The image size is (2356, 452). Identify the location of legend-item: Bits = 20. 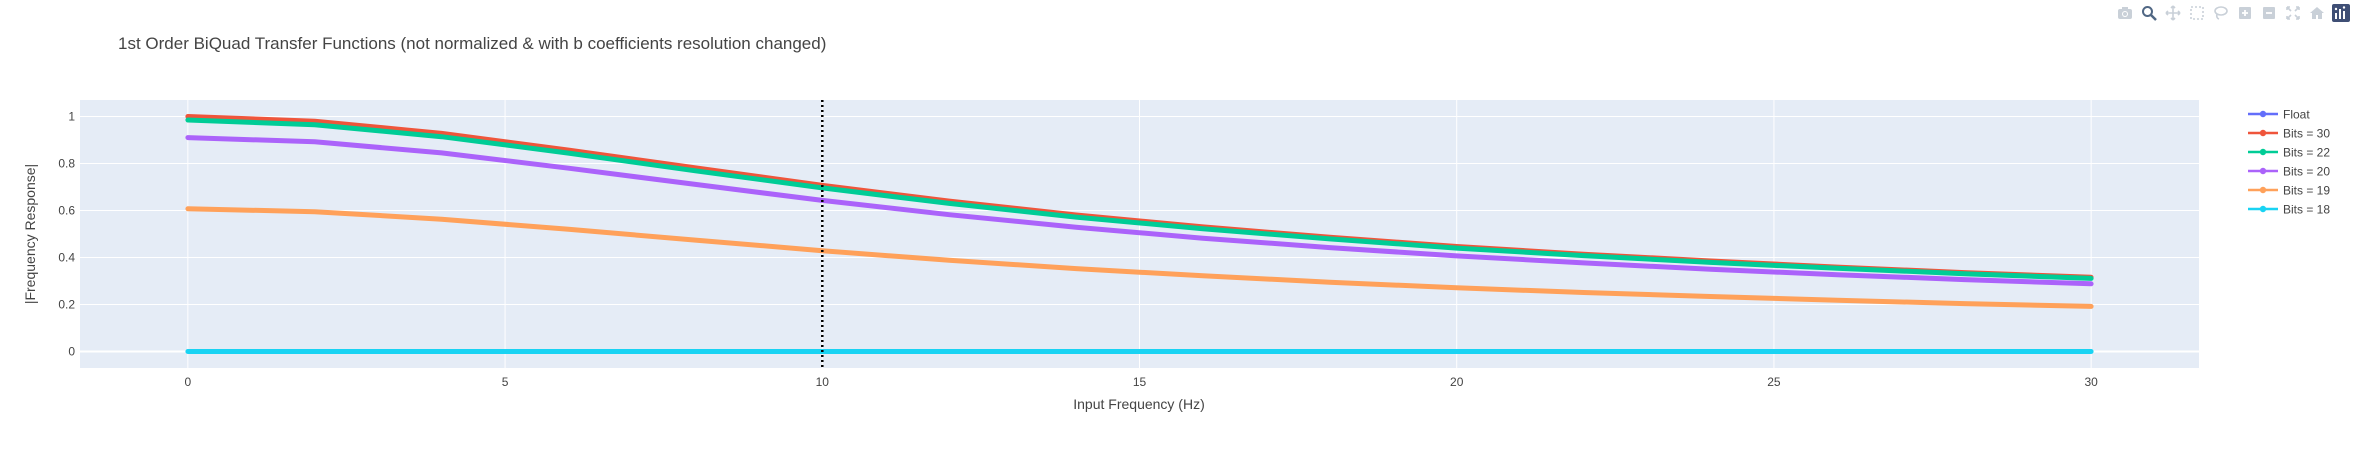
(2289, 172).